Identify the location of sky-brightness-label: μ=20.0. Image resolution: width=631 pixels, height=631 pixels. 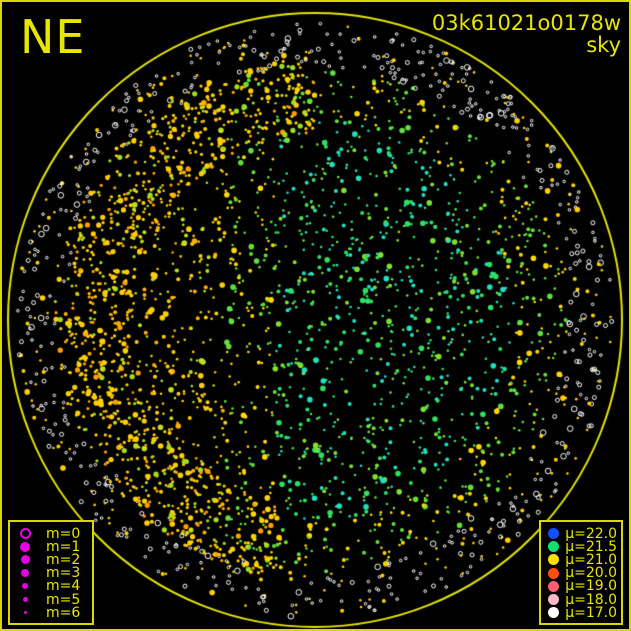
(591, 573).